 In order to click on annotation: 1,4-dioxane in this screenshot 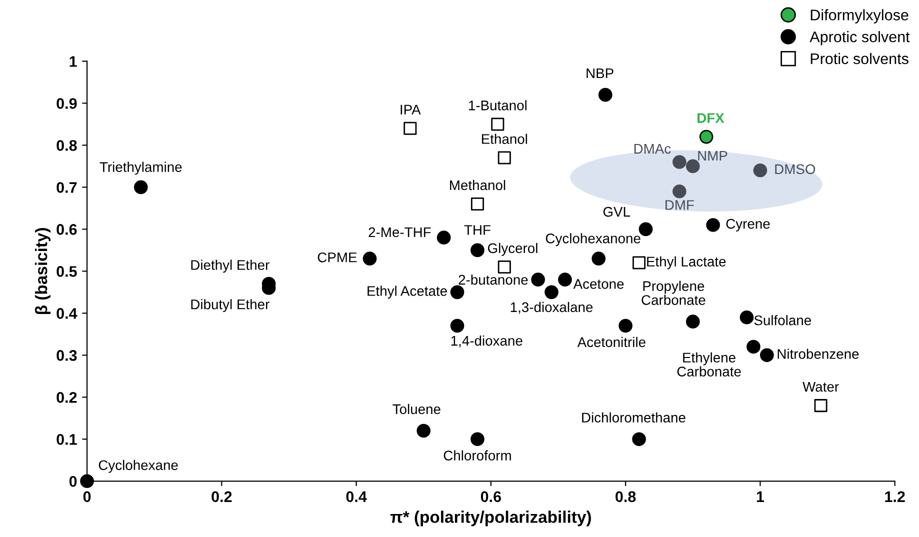, I will do `click(486, 342)`.